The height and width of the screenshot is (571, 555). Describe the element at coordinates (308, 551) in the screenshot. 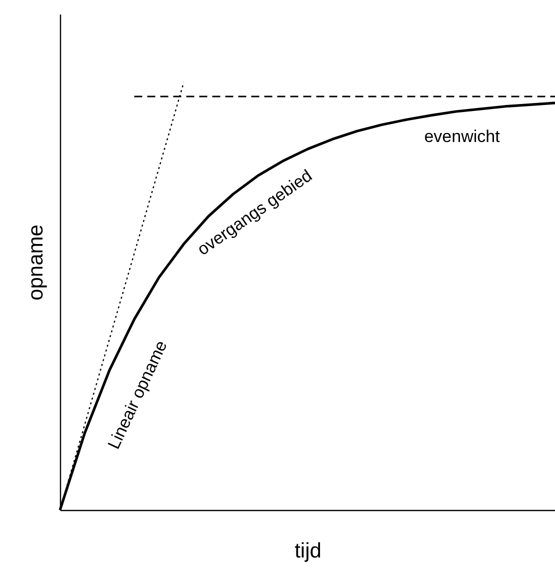

I see `x-axis-title: tijd` at that location.